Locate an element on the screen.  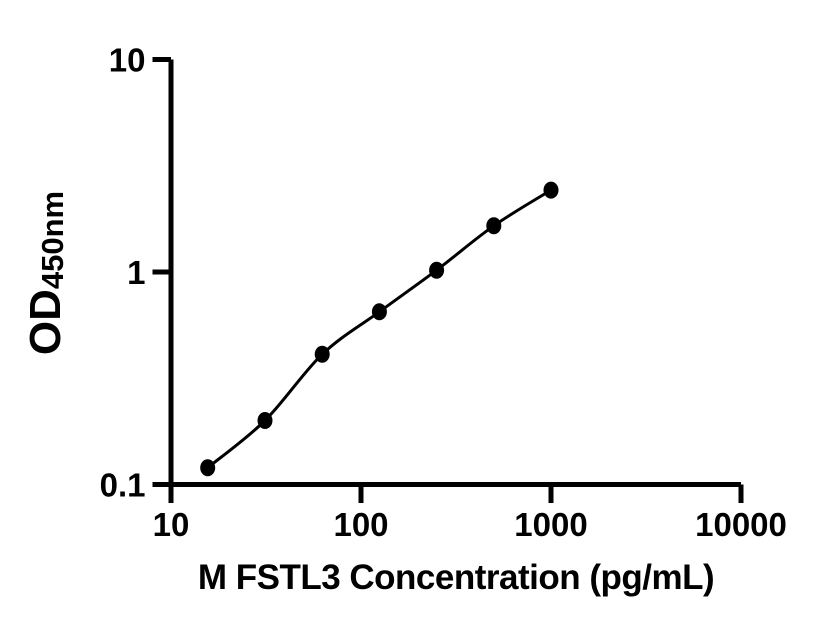
x-tick-label: 1000 is located at coordinates (550, 524).